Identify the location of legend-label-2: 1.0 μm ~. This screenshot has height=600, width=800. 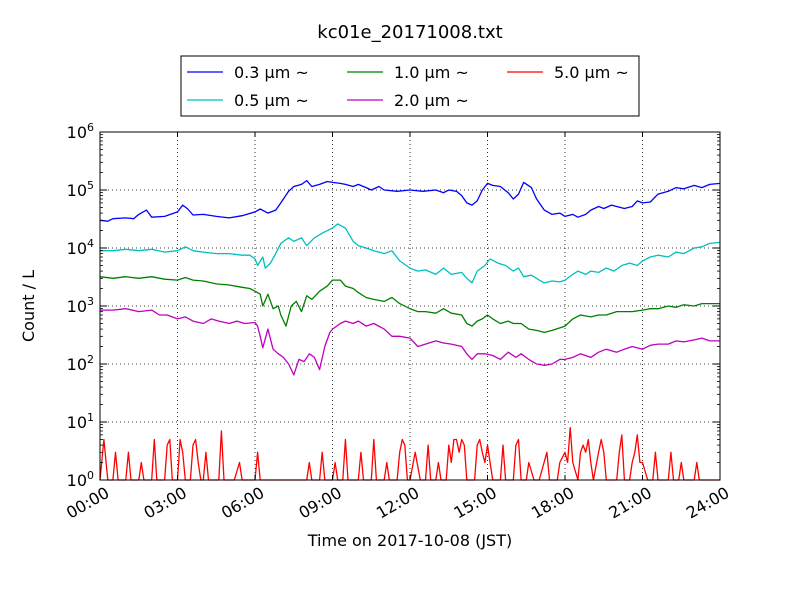
(431, 72).